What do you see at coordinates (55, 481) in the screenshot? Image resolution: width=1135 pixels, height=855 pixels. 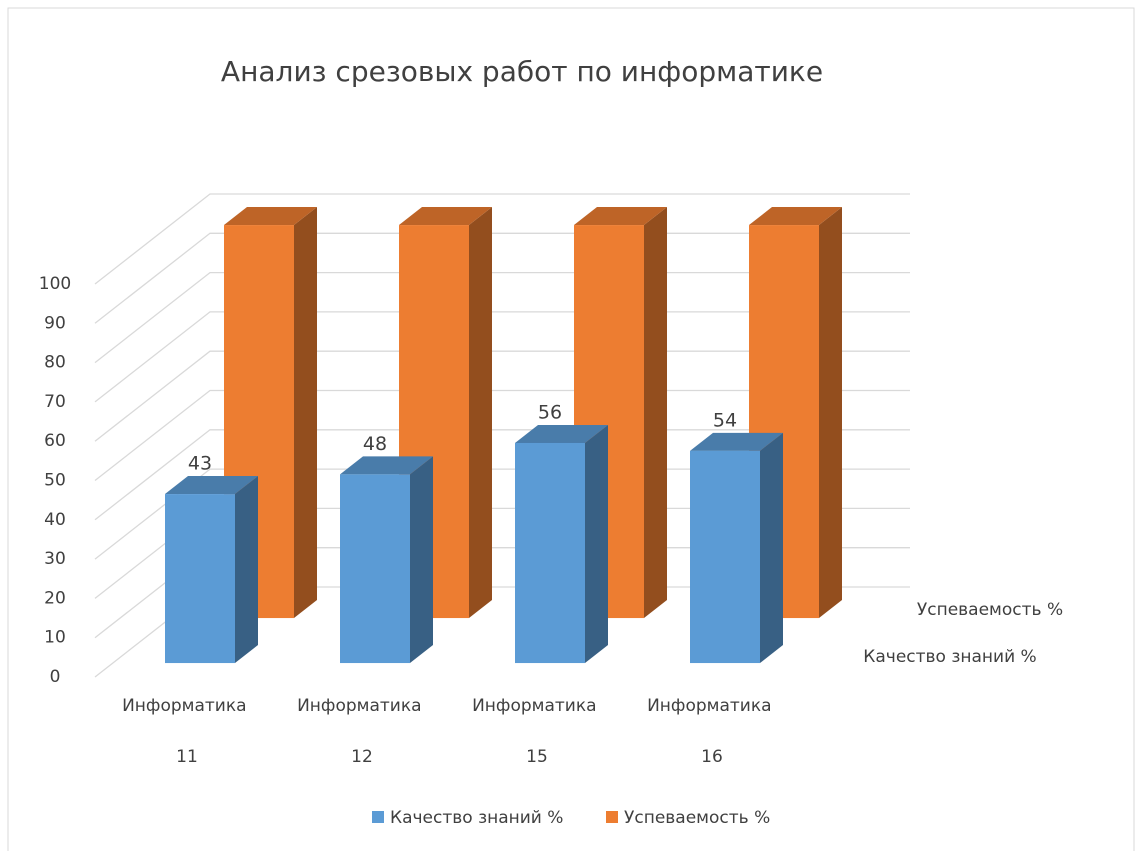 I see `y-tick-label: 50` at bounding box center [55, 481].